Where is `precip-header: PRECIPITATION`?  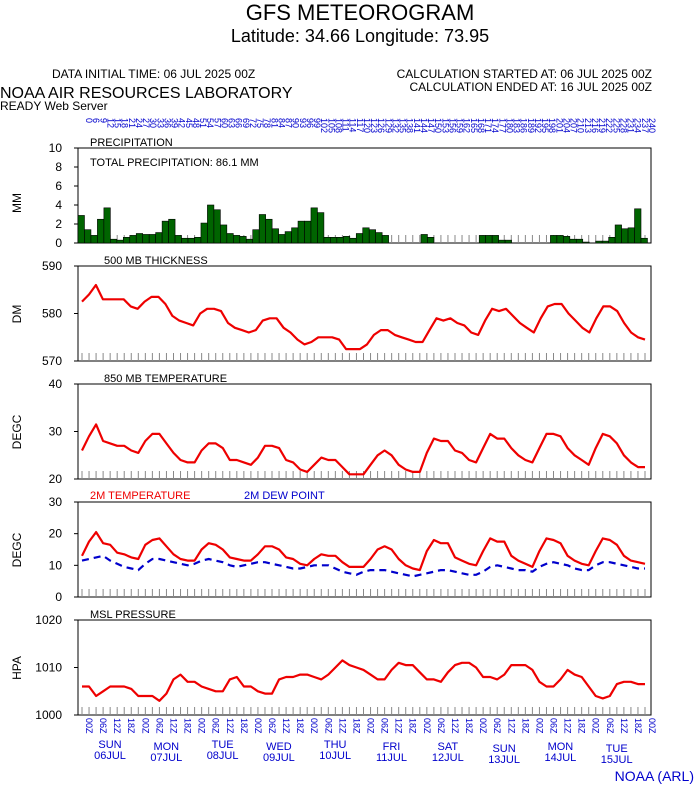 precip-header: PRECIPITATION is located at coordinates (131, 143).